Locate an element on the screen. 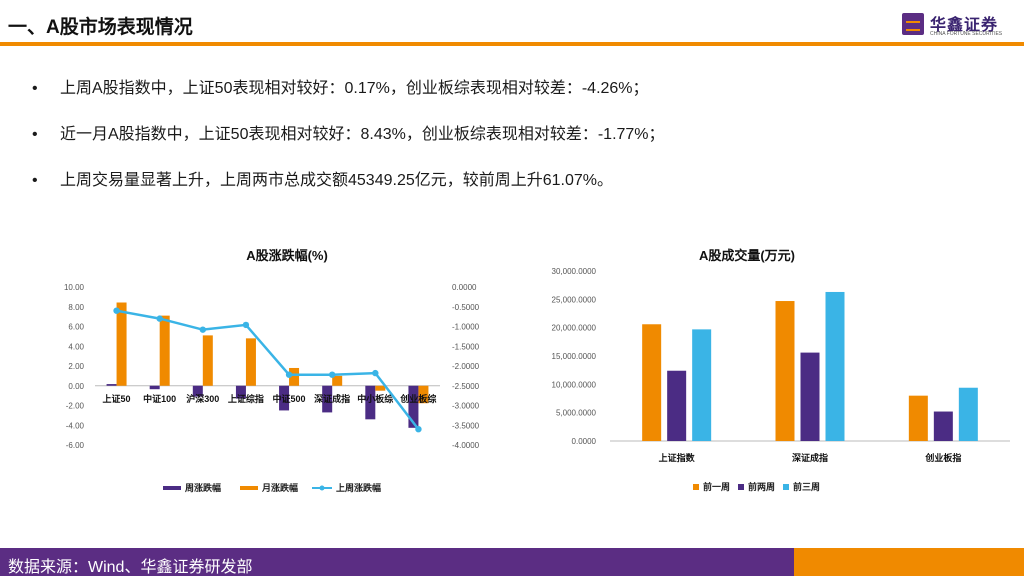  x-tick-label: 创业板指 is located at coordinates (942, 457).